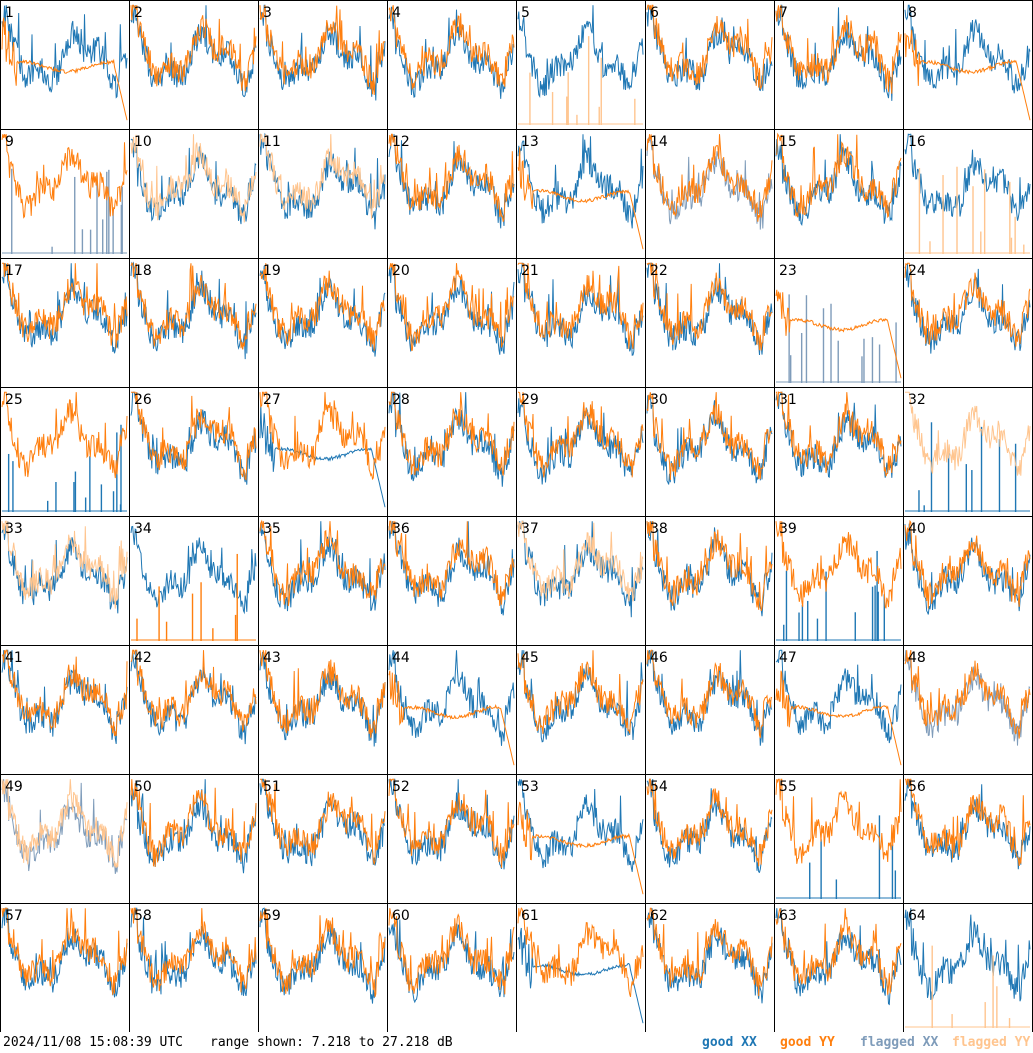 The height and width of the screenshot is (1053, 1033). What do you see at coordinates (401, 400) in the screenshot?
I see `tile-label: 28` at bounding box center [401, 400].